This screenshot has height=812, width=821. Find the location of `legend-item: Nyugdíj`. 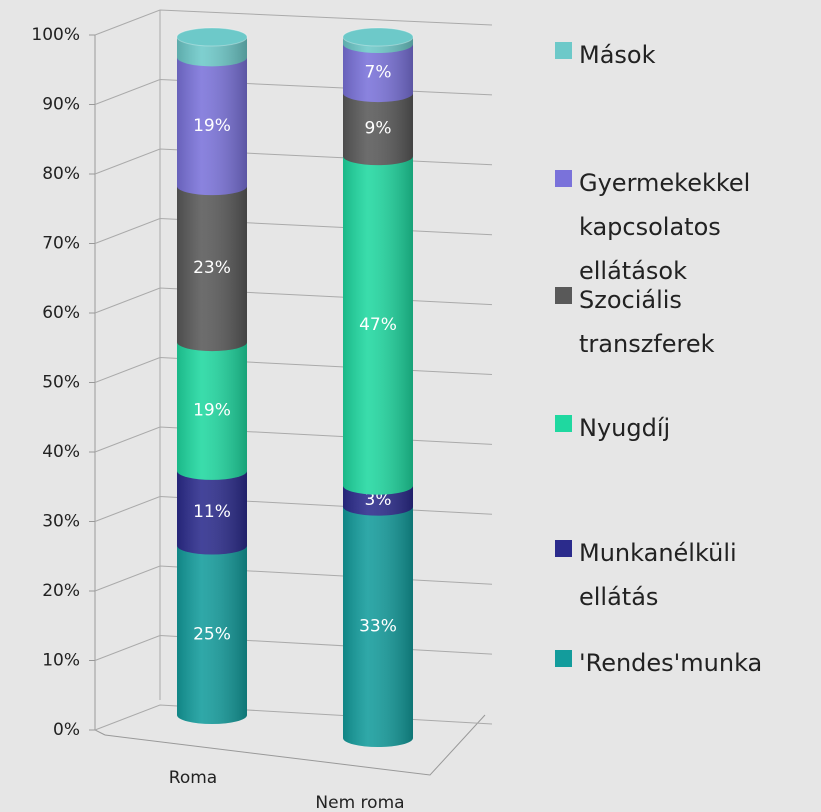

legend-item: Nyugdíj is located at coordinates (686, 428).